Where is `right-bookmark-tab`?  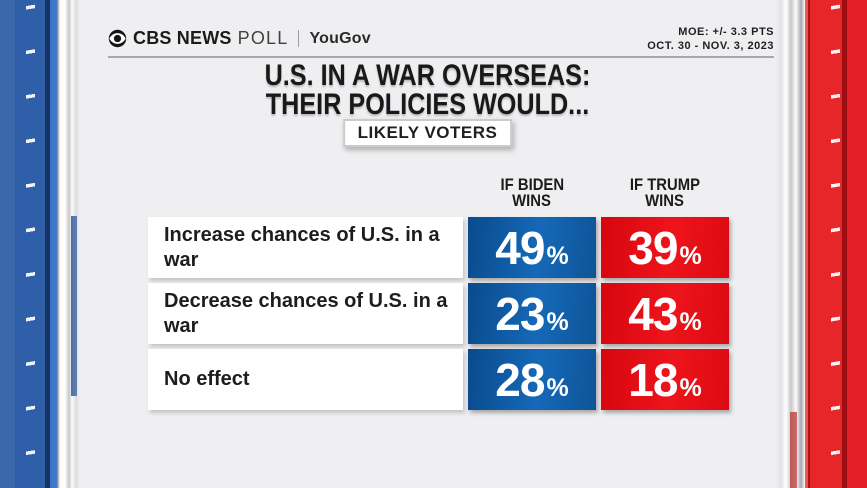 right-bookmark-tab is located at coordinates (793, 450).